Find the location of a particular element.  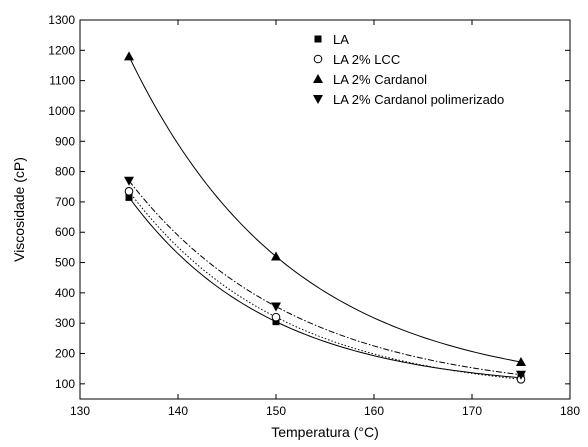

x-axis-label: Temperatura (°C) is located at coordinates (325, 432).